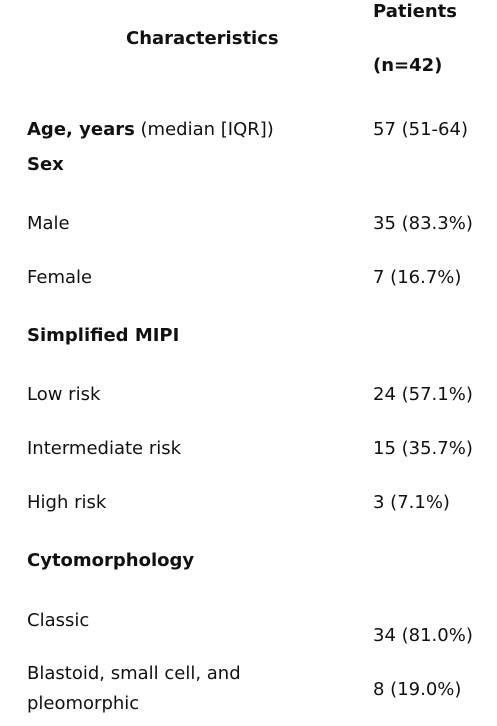 This screenshot has height=726, width=497. What do you see at coordinates (415, 11) in the screenshot?
I see `header-patients: Patients` at bounding box center [415, 11].